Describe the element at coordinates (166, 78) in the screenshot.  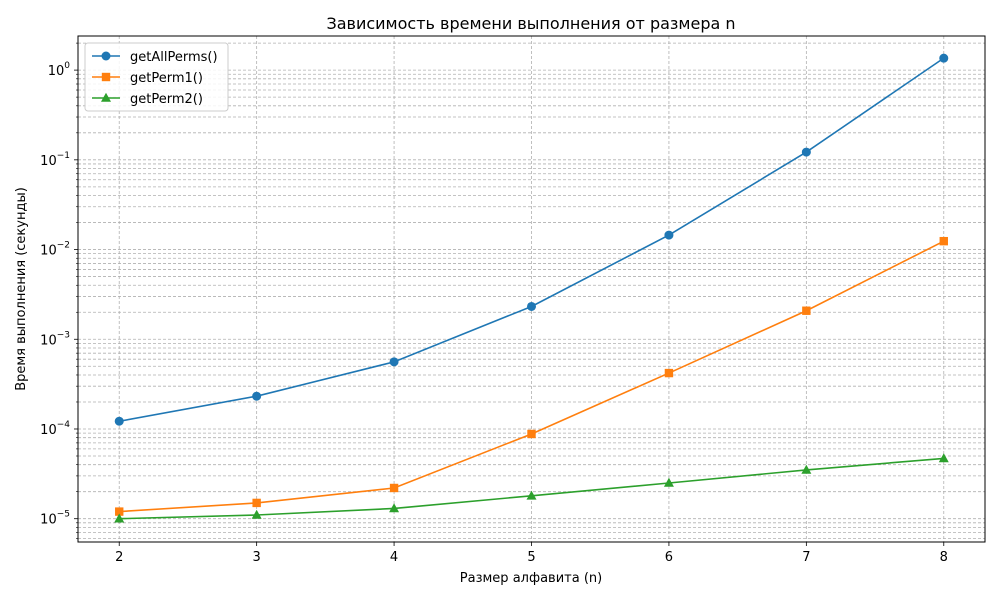
I see `legend-label-getperm1: getPerm1()` at that location.